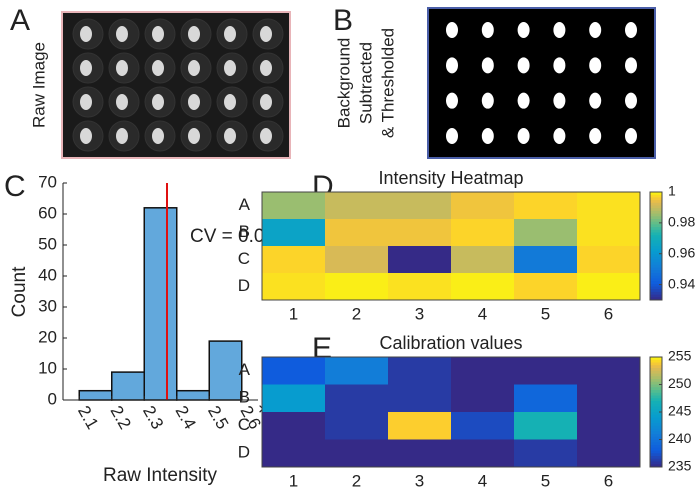 Image resolution: width=700 pixels, height=487 pixels. I want to click on column-label: 2, so click(356, 479).